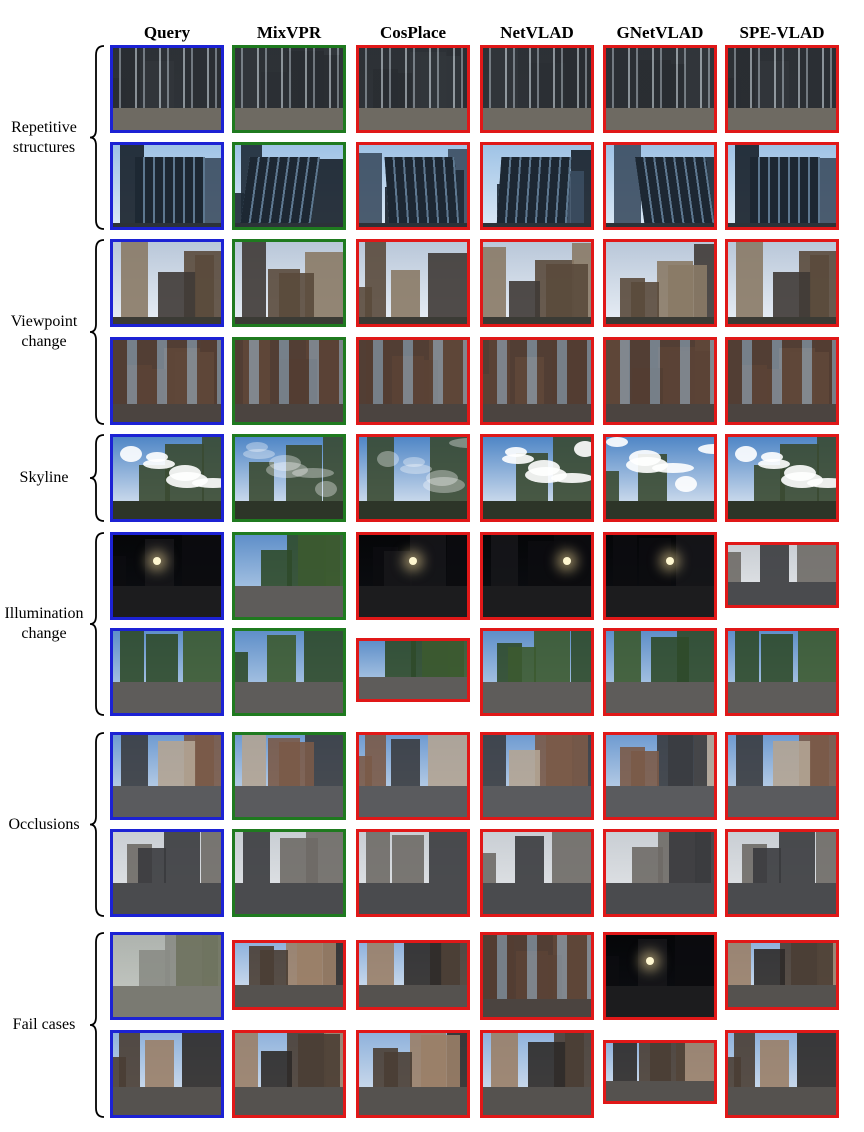 Image resolution: width=864 pixels, height=1132 pixels. I want to click on group-label-line: Illumination, so click(44, 613).